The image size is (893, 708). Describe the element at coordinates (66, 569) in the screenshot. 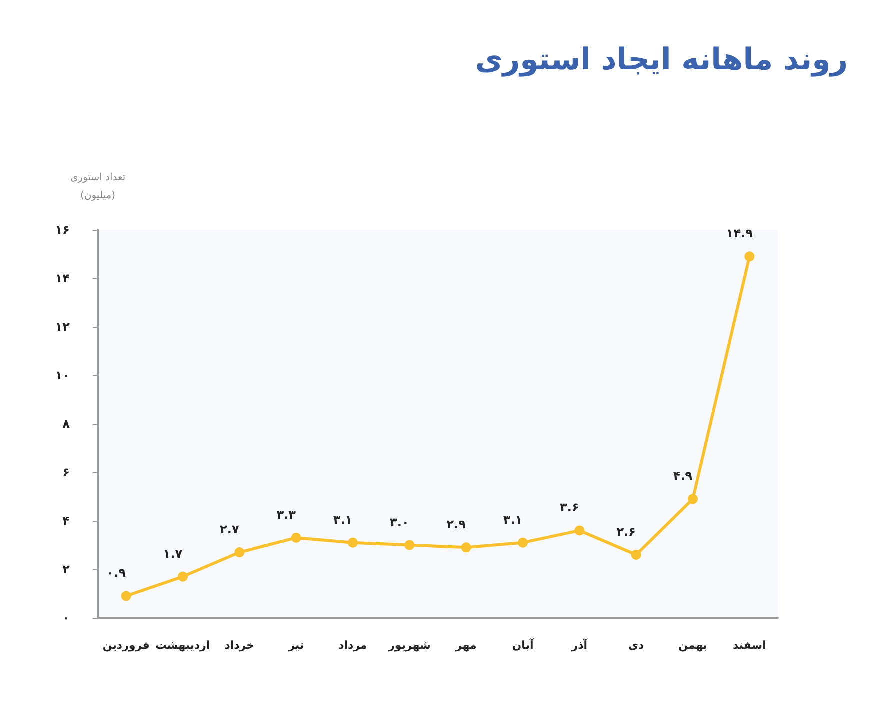

I see `y-tick-label: ۲` at that location.